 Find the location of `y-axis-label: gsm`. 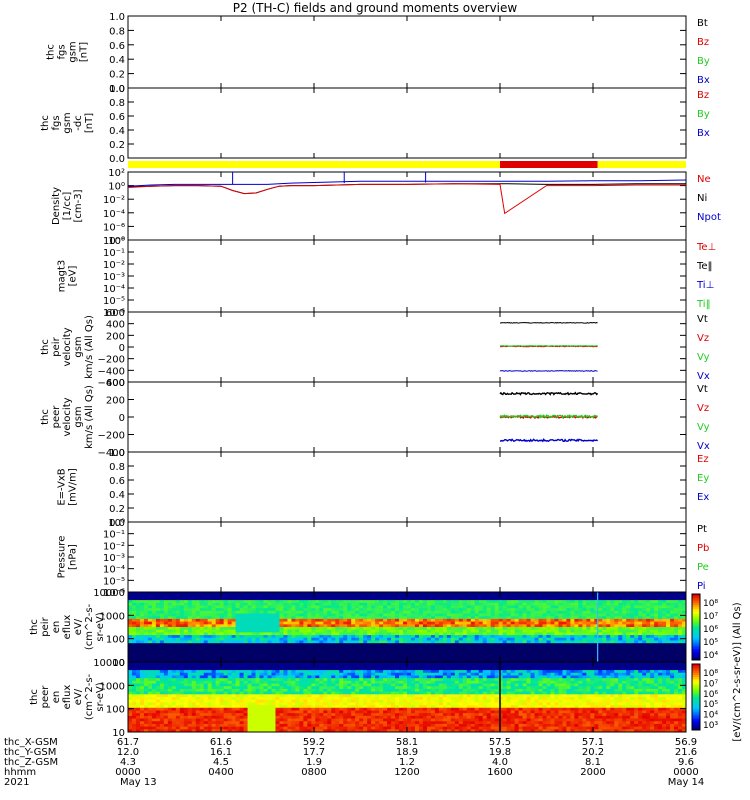

y-axis-label: gsm is located at coordinates (78, 416).